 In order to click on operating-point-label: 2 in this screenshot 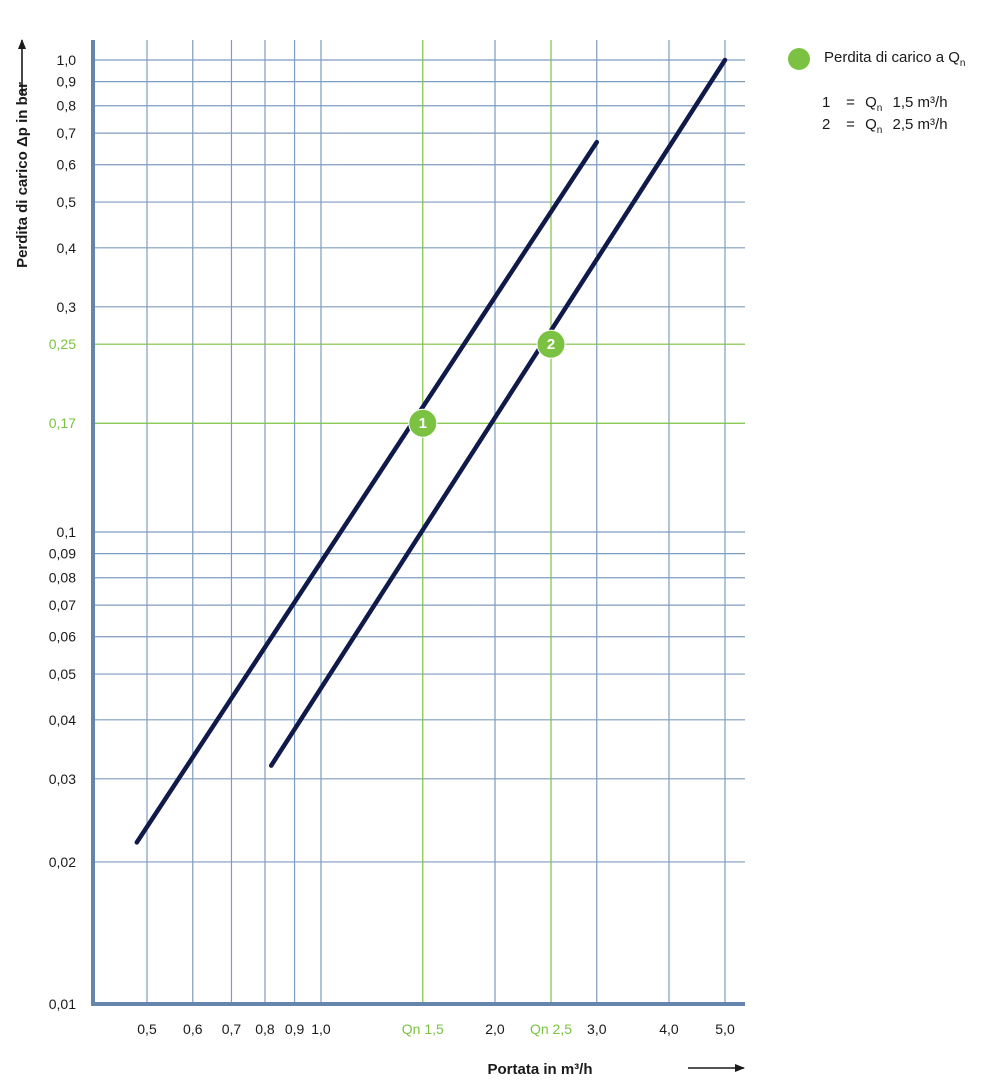, I will do `click(551, 344)`.